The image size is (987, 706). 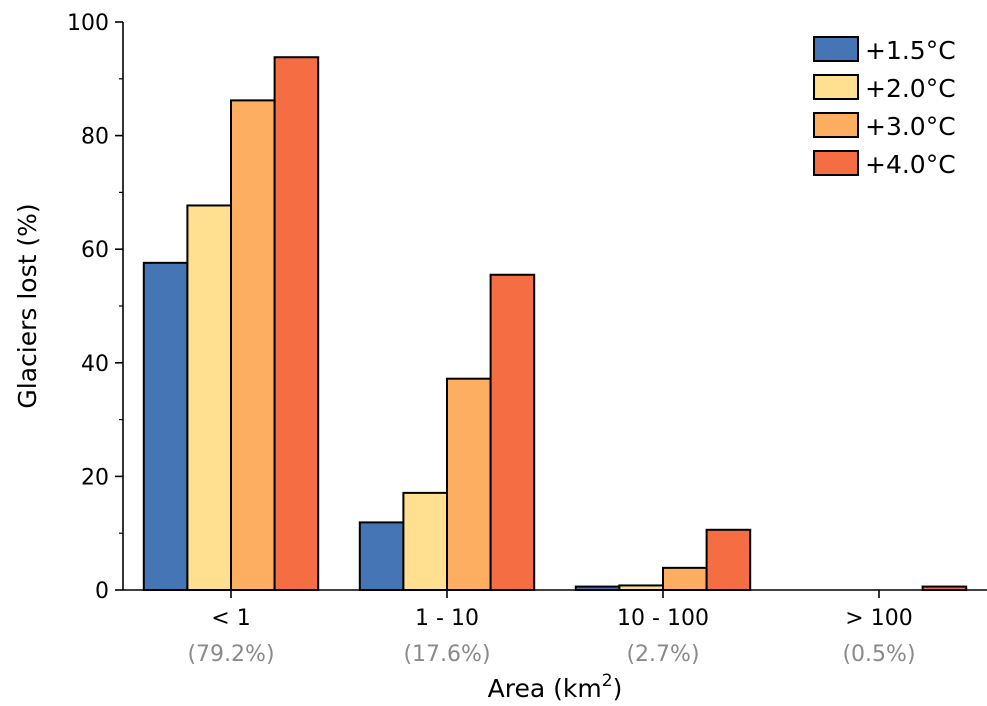 I want to click on x-axis-title-end: ), so click(x=618, y=688).